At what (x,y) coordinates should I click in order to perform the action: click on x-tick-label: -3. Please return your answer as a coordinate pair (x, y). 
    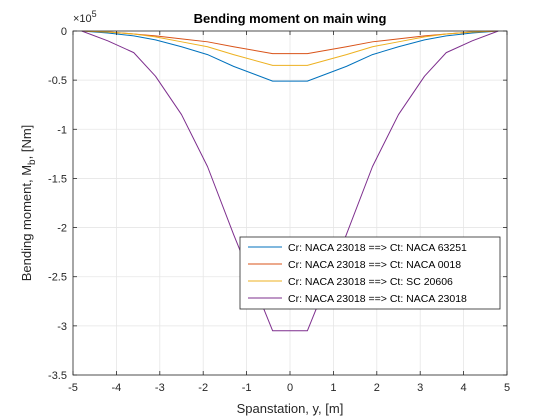
    Looking at the image, I should click on (160, 388).